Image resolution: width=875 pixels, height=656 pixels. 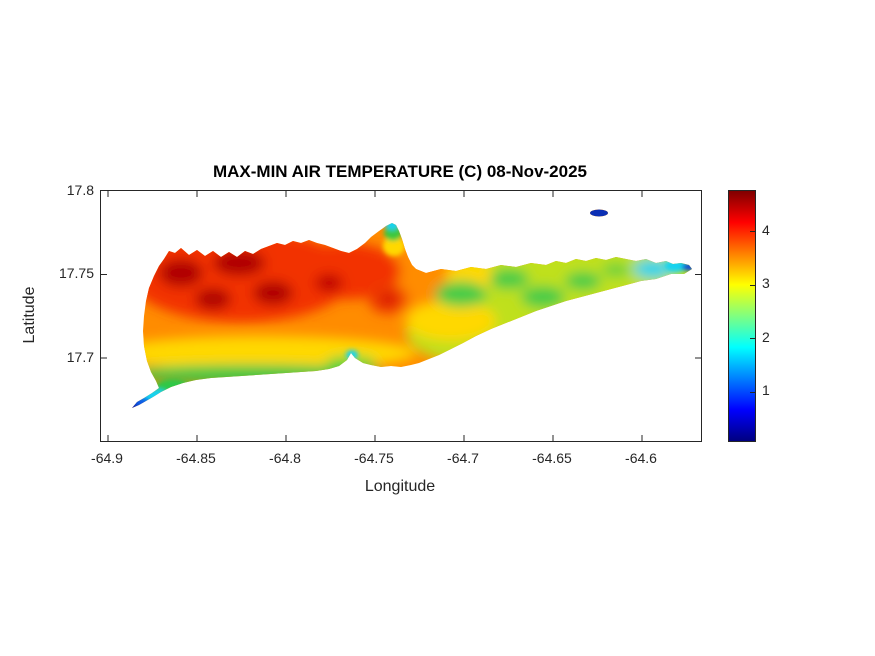 I want to click on y-tick-label: 17.7, so click(x=80, y=357).